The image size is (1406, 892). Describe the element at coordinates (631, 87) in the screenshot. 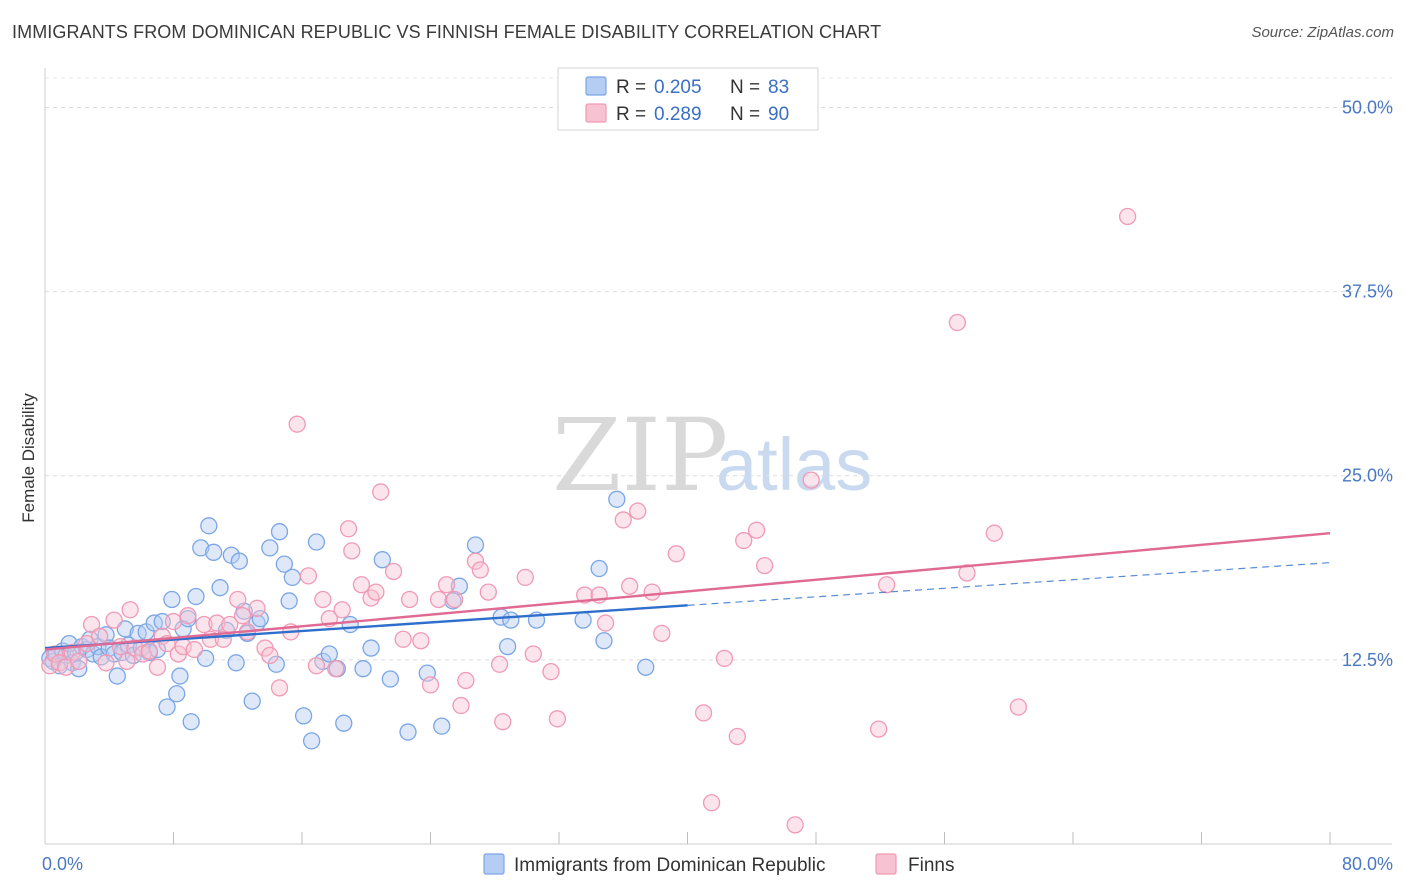

I see `legend-r-label: R =` at that location.